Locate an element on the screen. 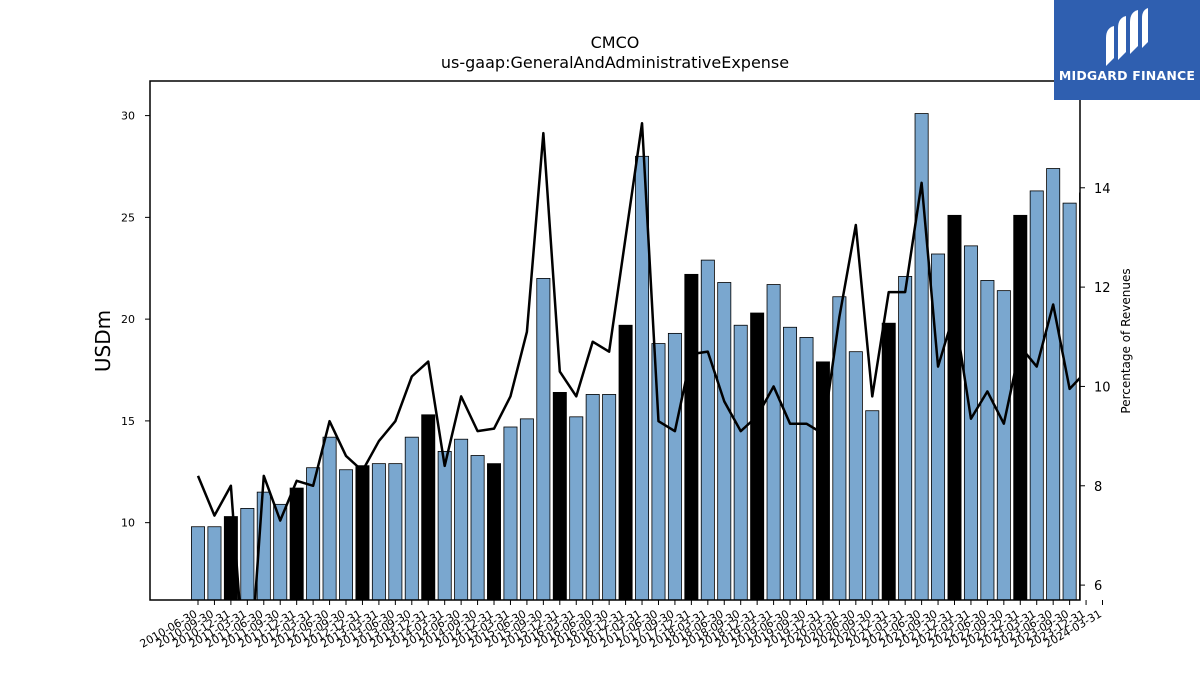 The height and width of the screenshot is (679, 1200). y2-tick-label: 10 is located at coordinates (1102, 387).